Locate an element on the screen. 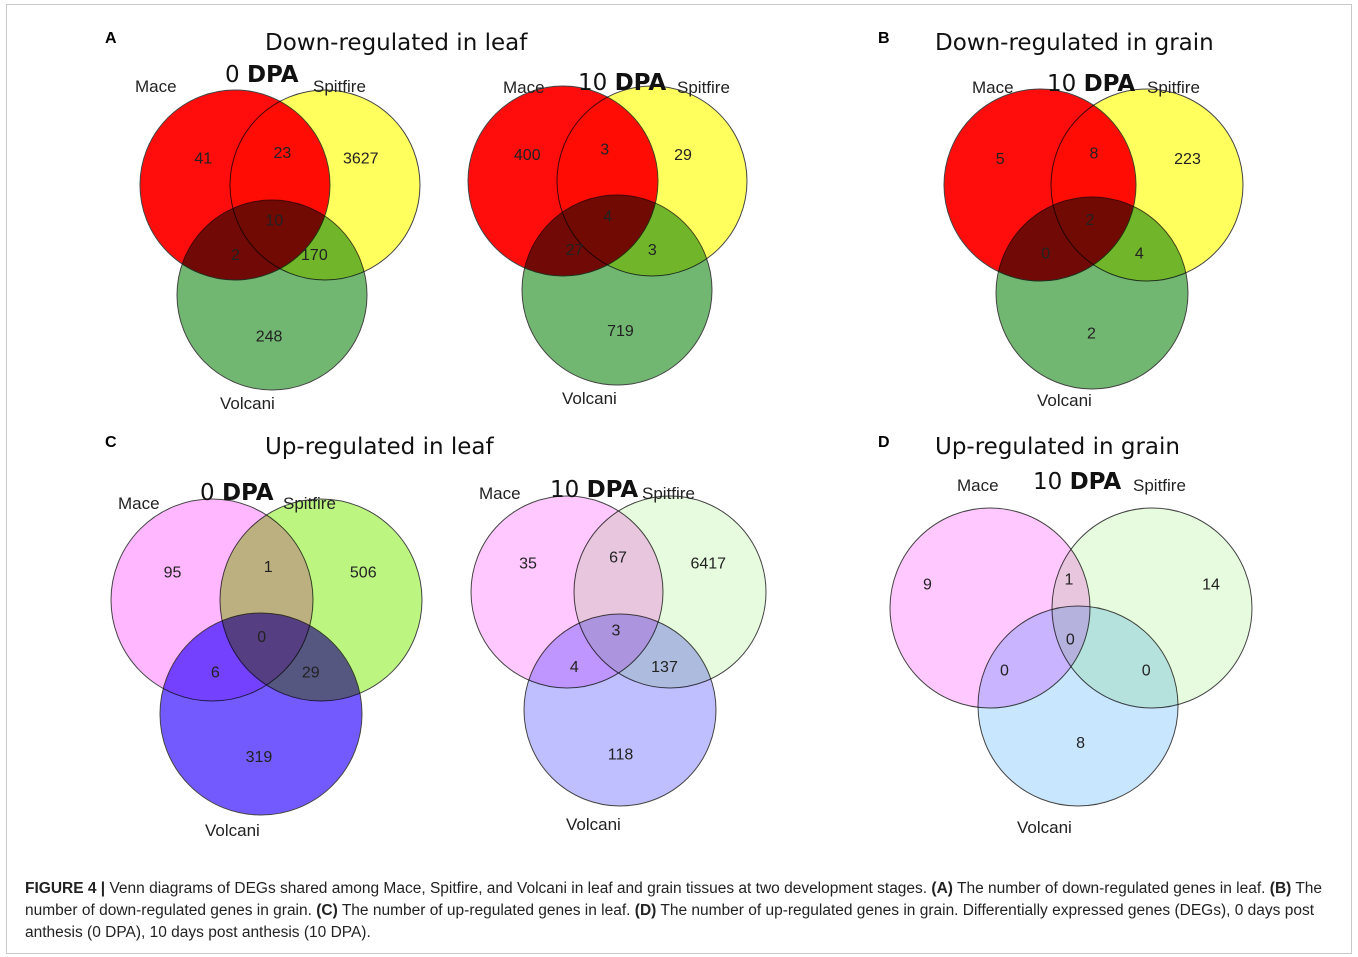 The image size is (1358, 957). count-mace-spitfire: 23 is located at coordinates (283, 153).